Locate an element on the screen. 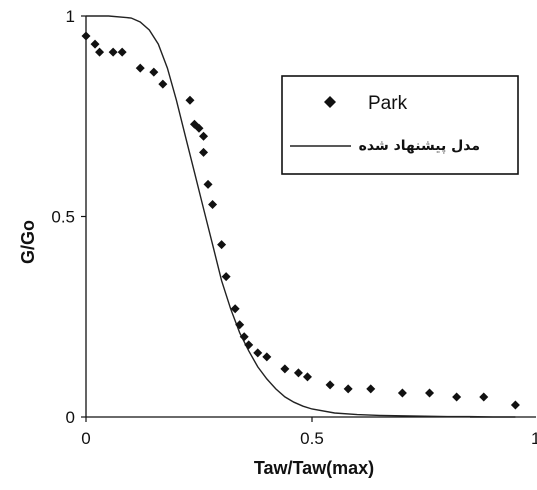 This screenshot has width=537, height=490. y-axis-ticks: 00.51 is located at coordinates (68, 217).